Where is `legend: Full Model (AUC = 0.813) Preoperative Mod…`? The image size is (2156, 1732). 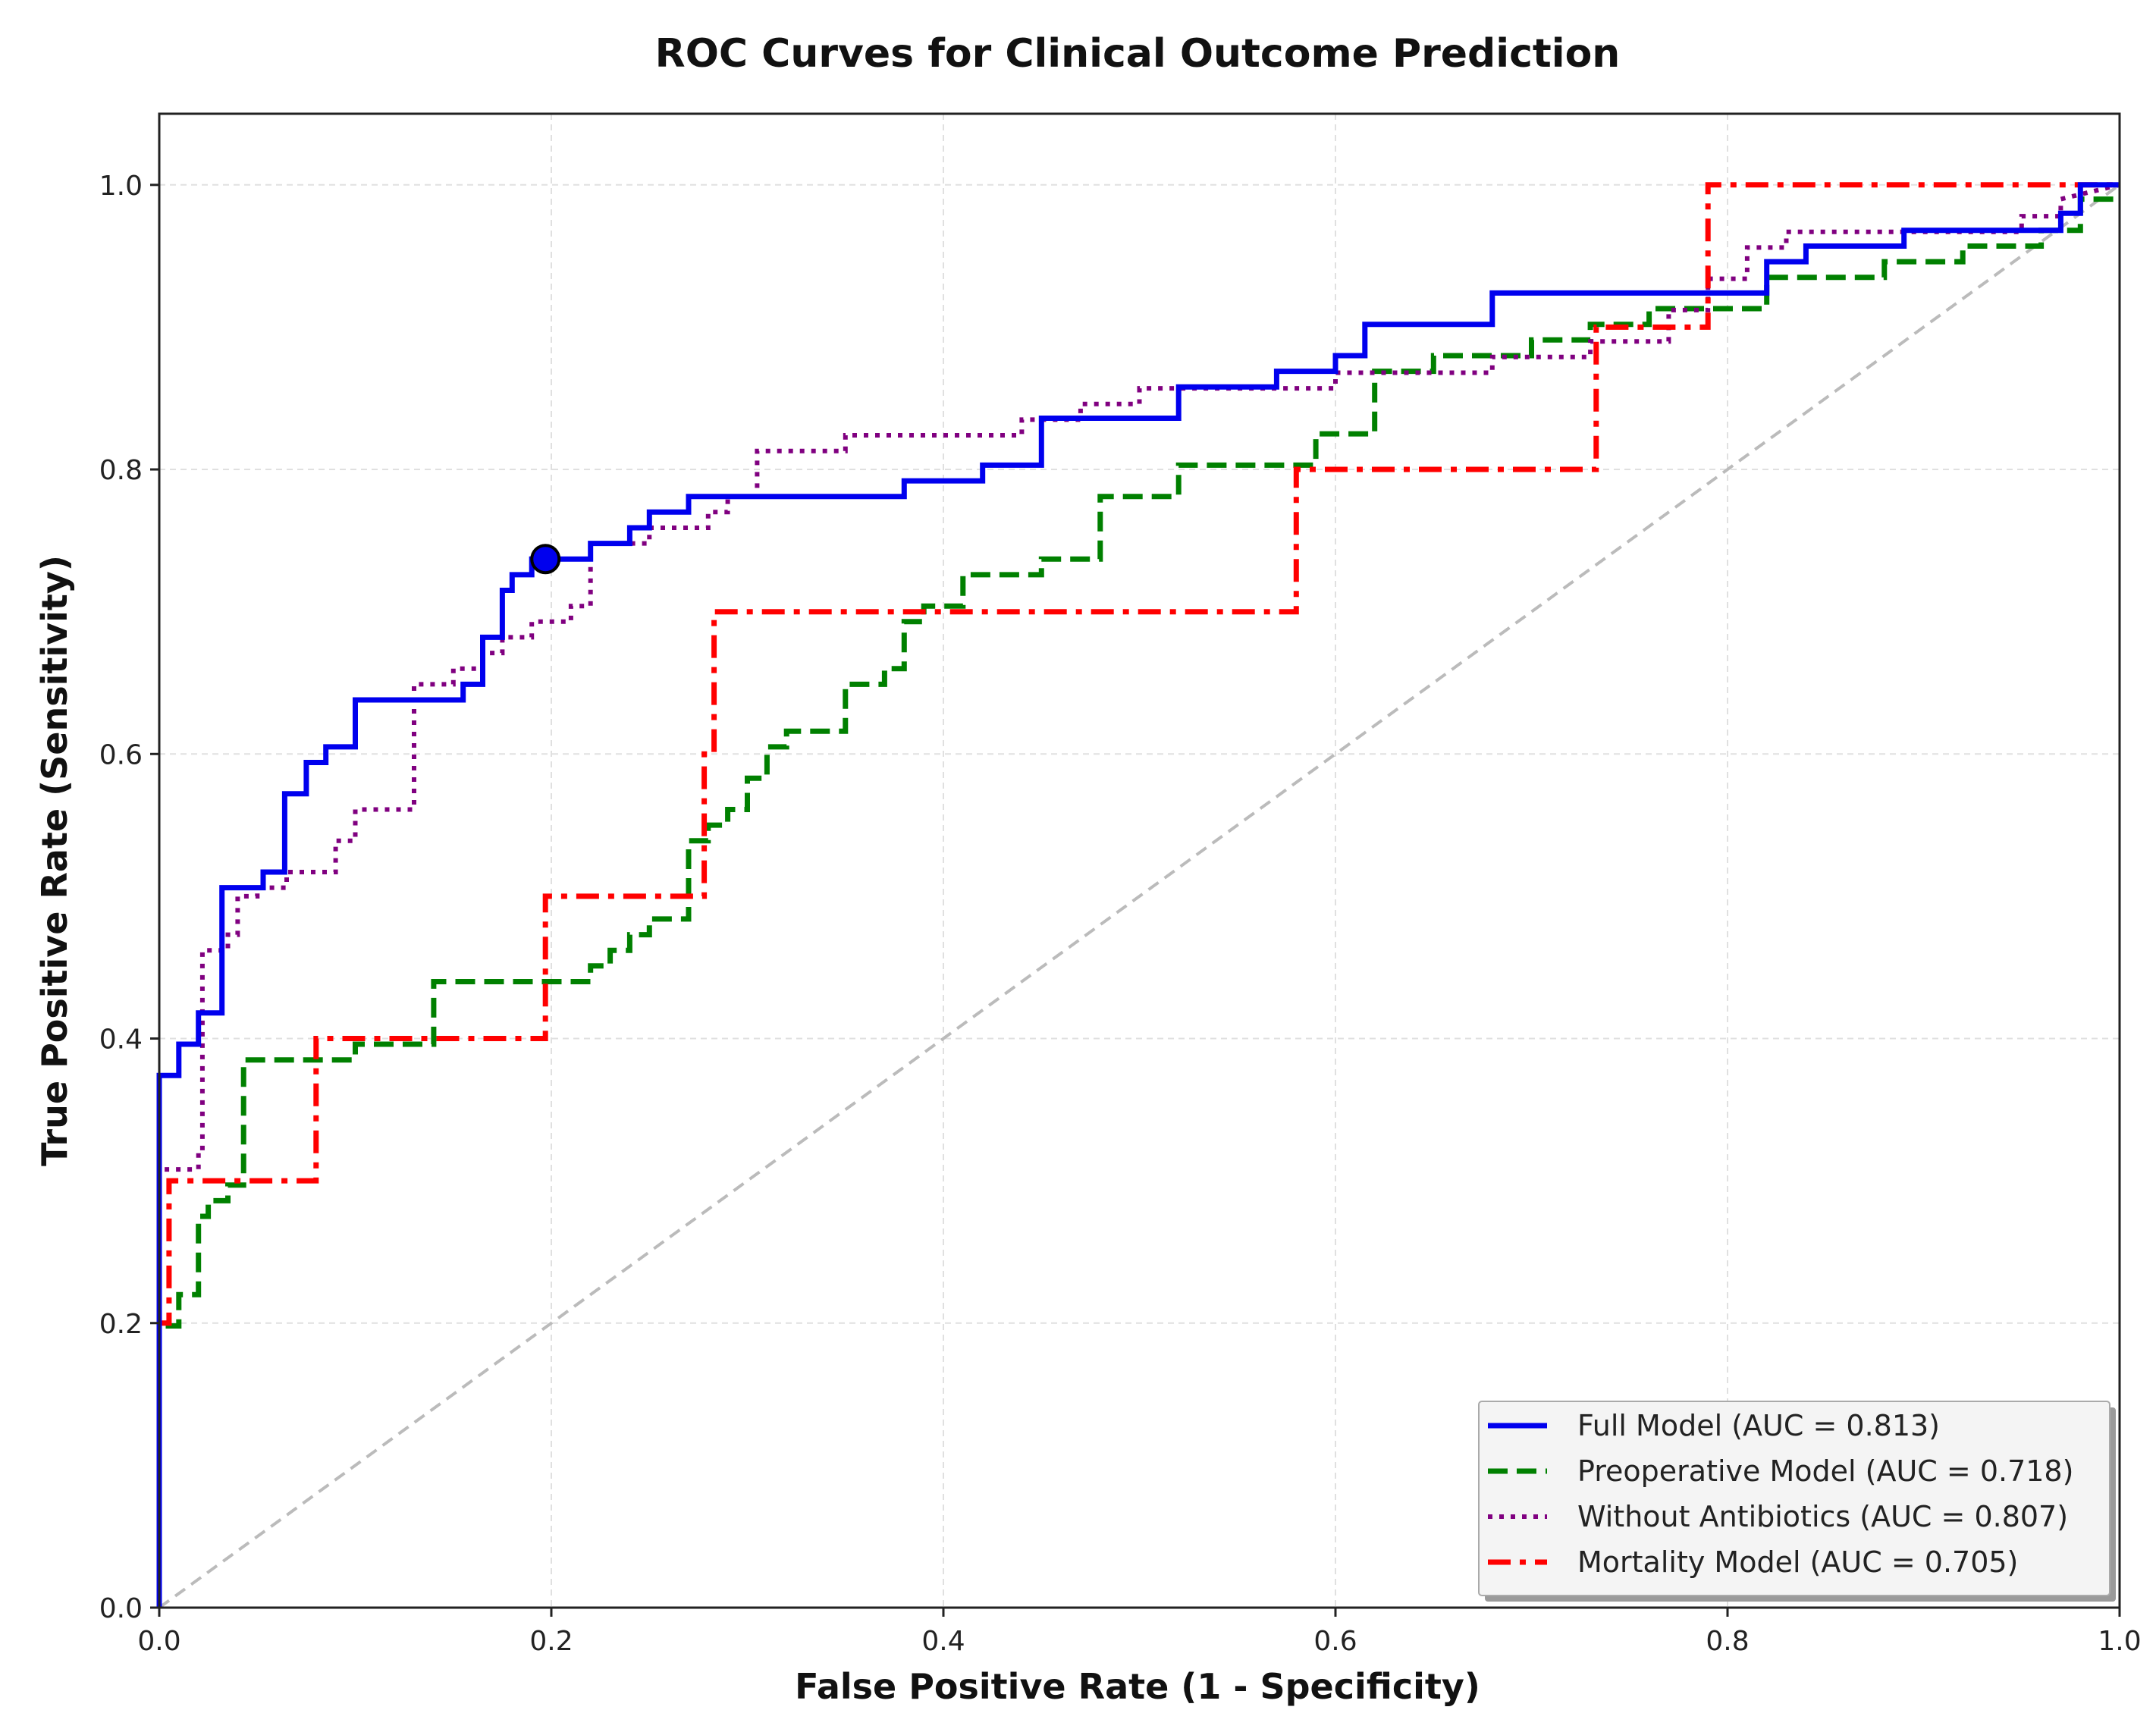 legend: Full Model (AUC = 0.813) Preoperative Mod… is located at coordinates (1797, 1501).